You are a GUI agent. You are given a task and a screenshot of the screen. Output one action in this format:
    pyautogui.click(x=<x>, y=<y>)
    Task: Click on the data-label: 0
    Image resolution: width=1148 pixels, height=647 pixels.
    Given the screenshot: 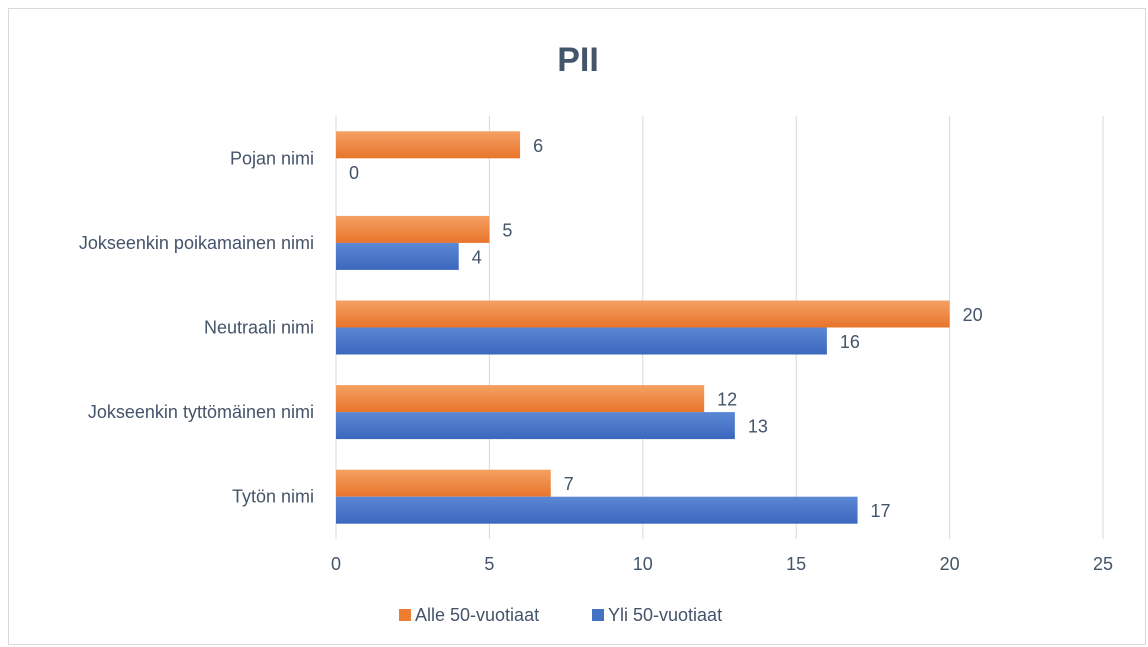 What is the action you would take?
    pyautogui.click(x=354, y=173)
    